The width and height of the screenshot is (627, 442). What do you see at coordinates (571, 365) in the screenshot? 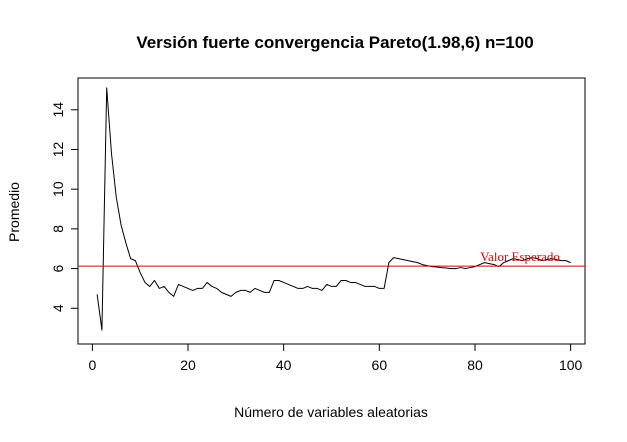
I see `x-tick-label: 100` at bounding box center [571, 365].